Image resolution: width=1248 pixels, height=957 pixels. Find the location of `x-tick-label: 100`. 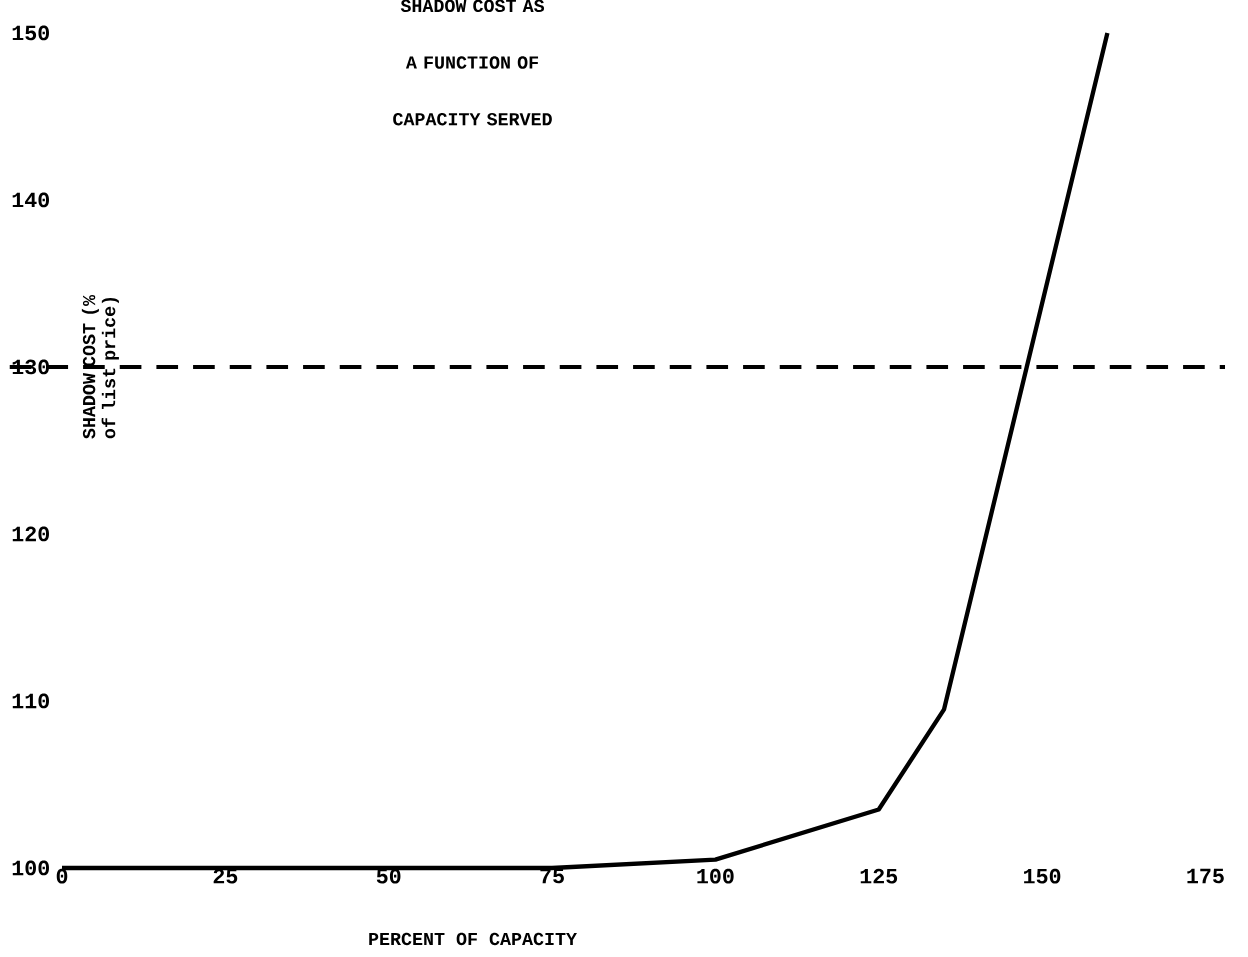

x-tick-label: 100 is located at coordinates (715, 876).